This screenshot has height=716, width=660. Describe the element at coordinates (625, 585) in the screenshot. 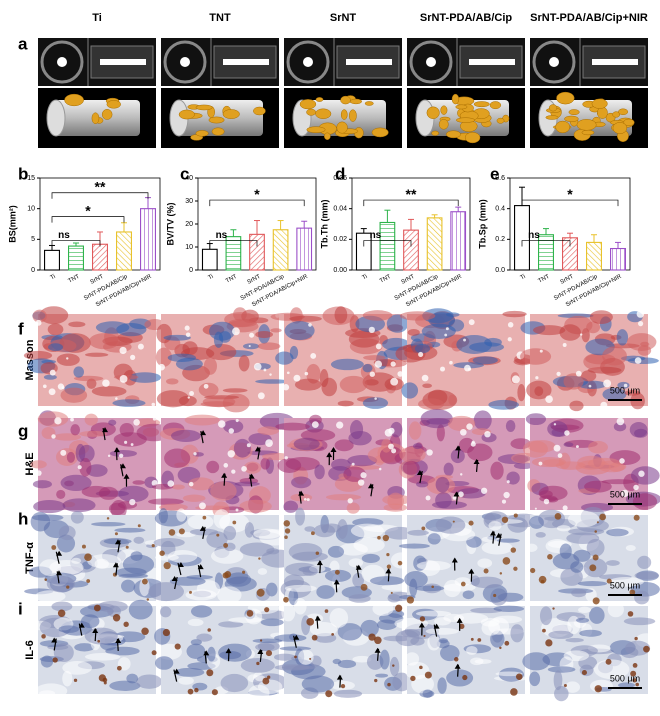

I see `scale-bar-label: 500 μm` at that location.